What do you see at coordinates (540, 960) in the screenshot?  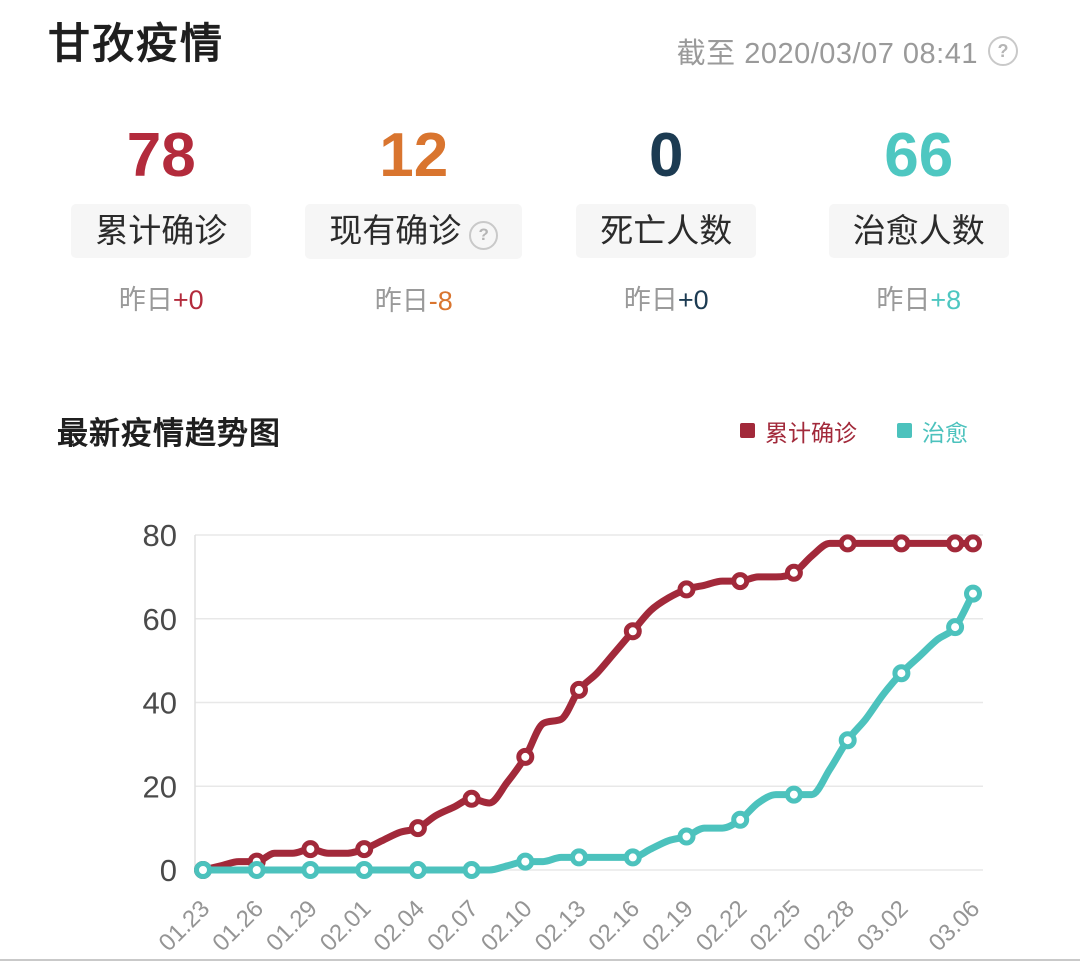 I see `bottom-divider` at bounding box center [540, 960].